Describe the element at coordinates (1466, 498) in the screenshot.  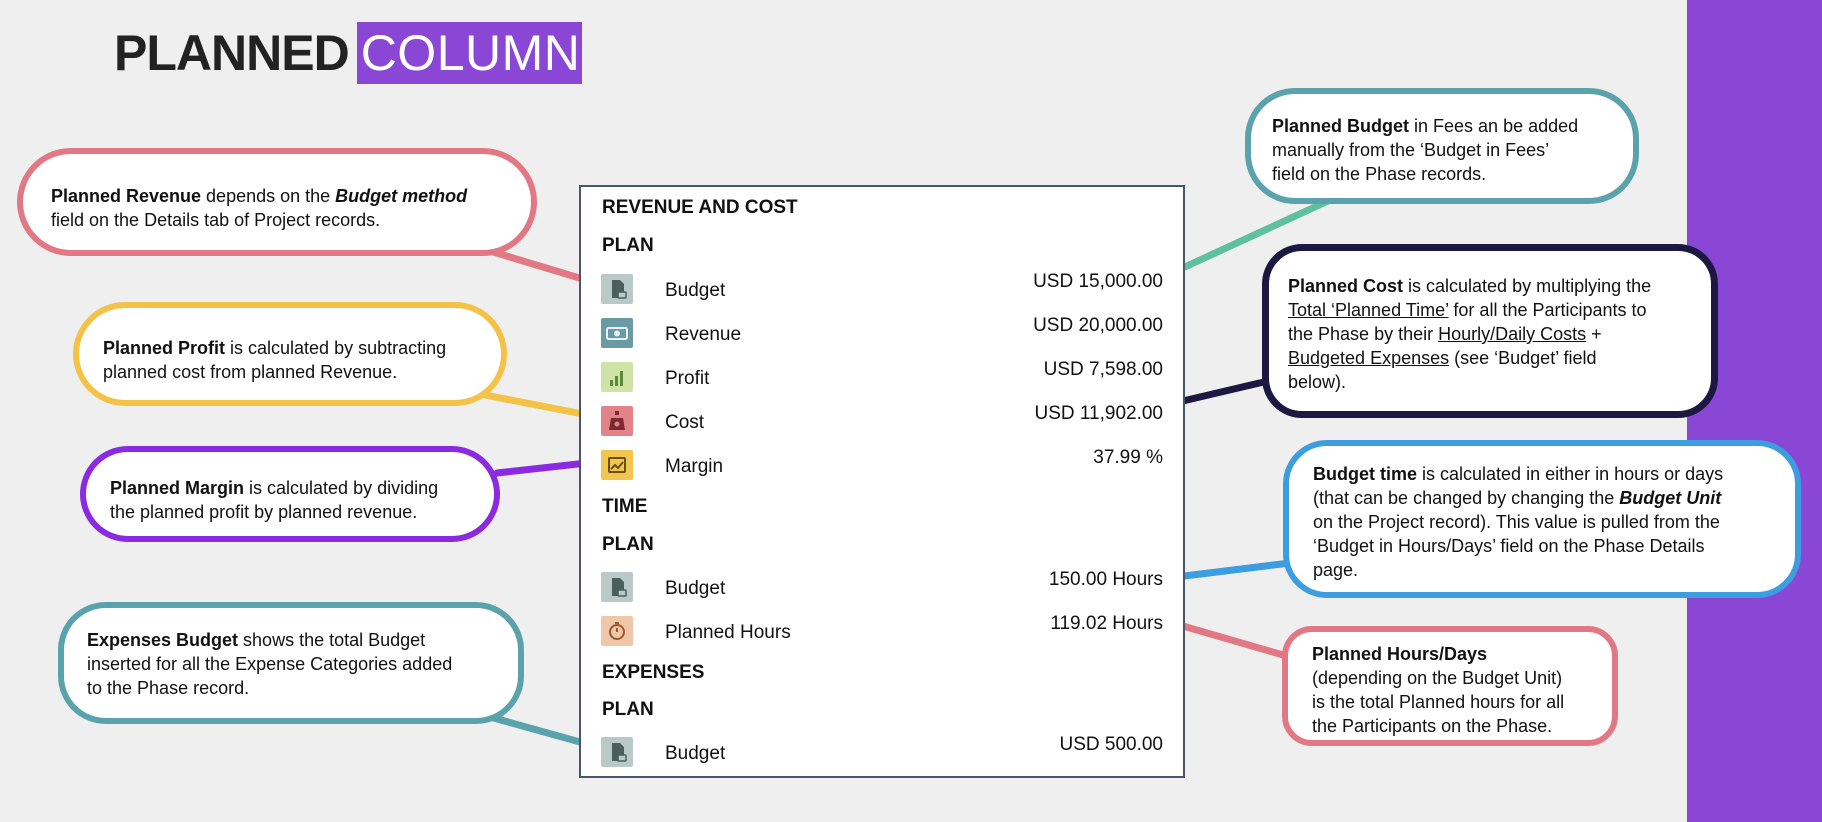
I see `callout-text: (that can be changed by changing the` at that location.